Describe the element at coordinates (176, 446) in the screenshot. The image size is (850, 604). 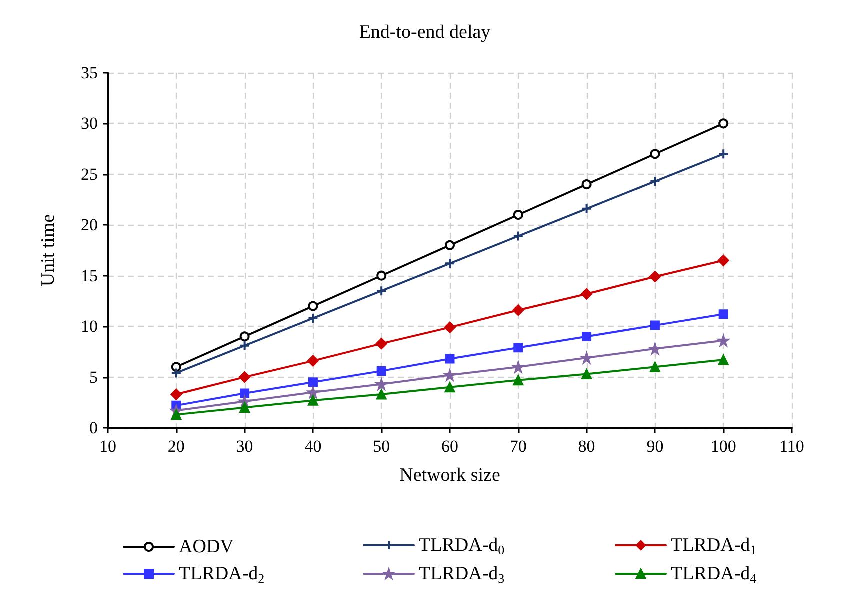
I see `x-tick-label: 20` at that location.